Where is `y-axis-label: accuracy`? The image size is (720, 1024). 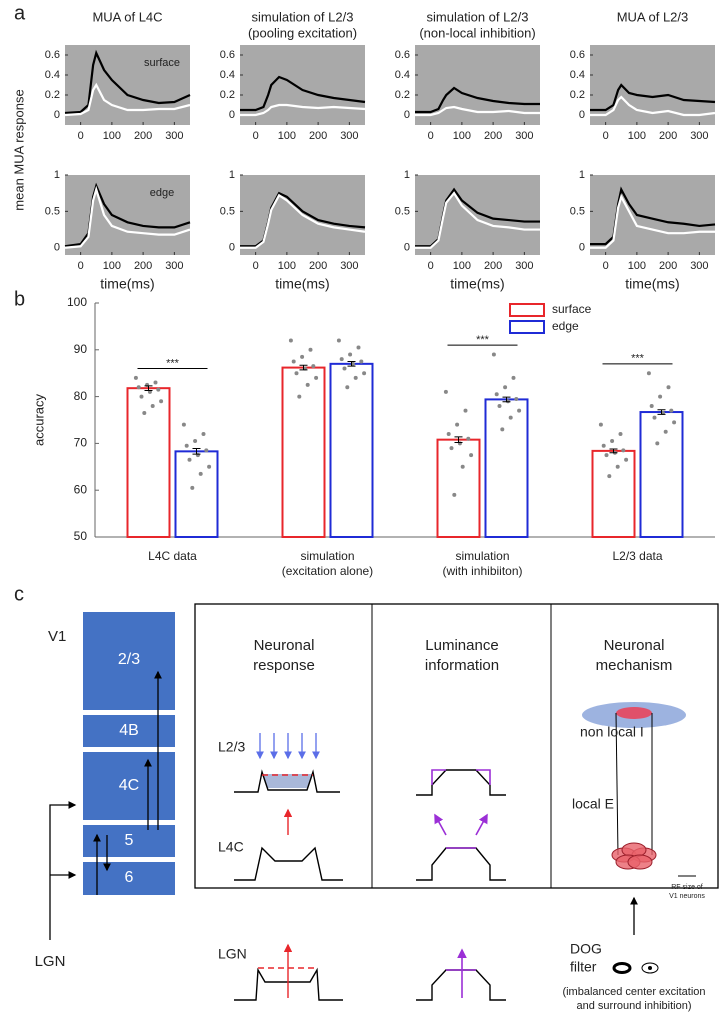
y-axis-label: accuracy is located at coordinates (38, 419).